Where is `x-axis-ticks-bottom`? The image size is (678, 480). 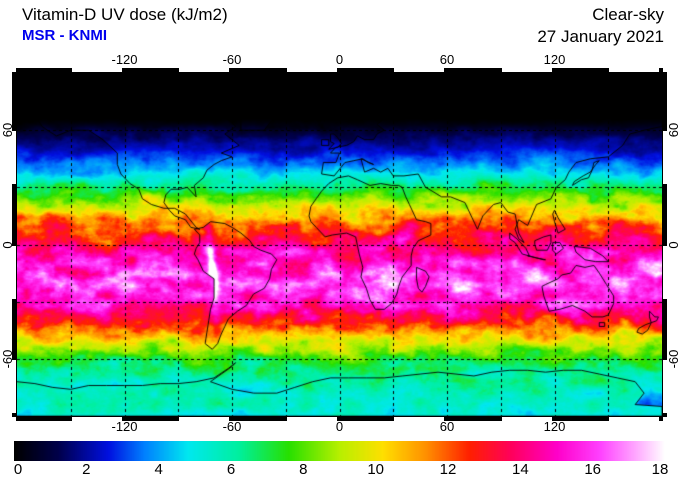
x-axis-ticks-bottom is located at coordinates (339, 419).